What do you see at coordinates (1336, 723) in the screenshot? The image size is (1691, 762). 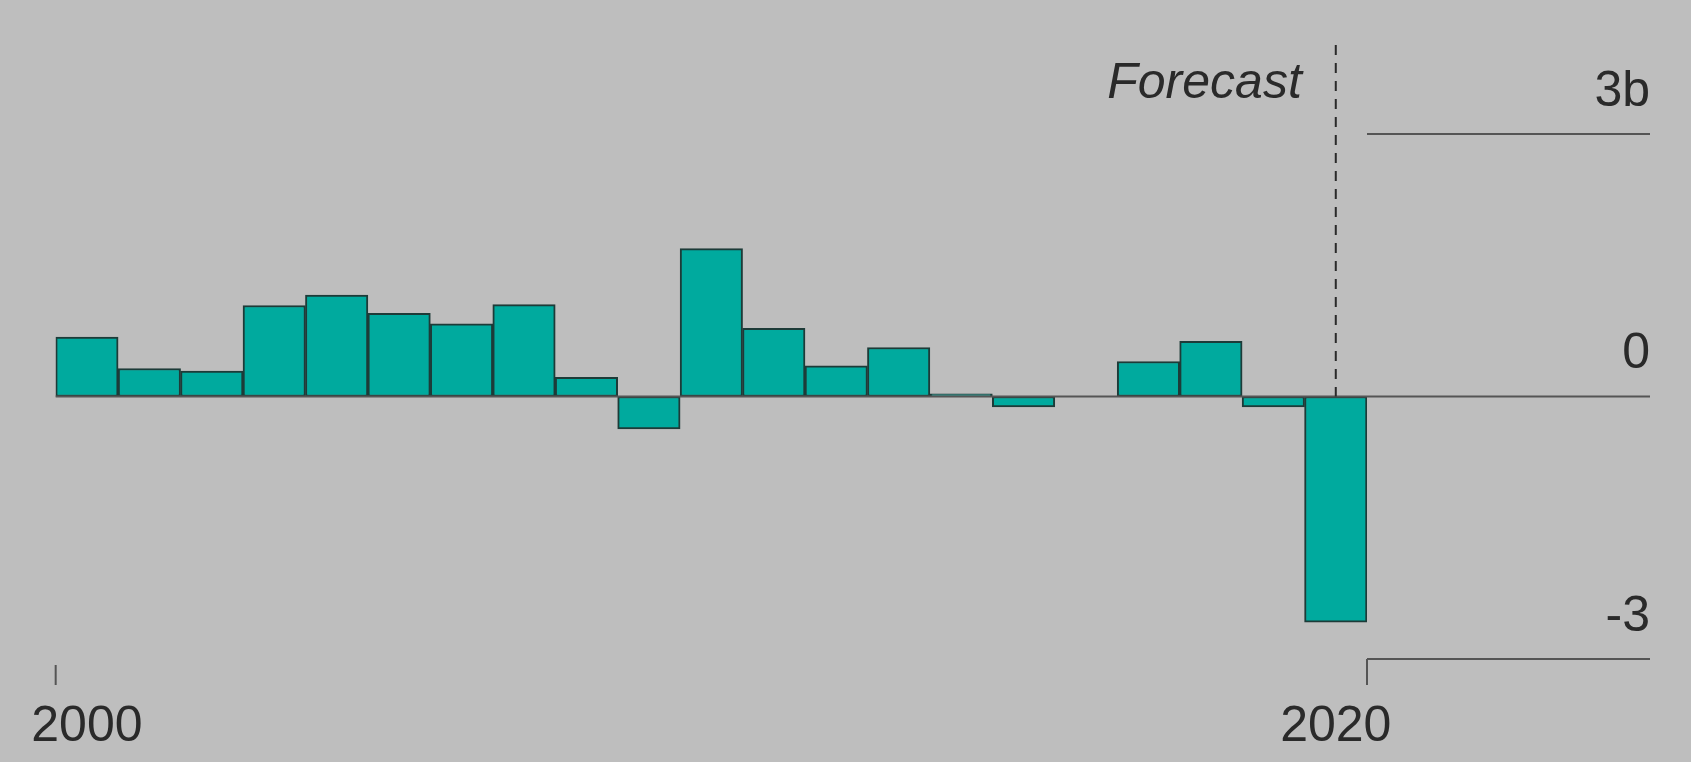 I see `x-tick-label: 2020` at bounding box center [1336, 723].